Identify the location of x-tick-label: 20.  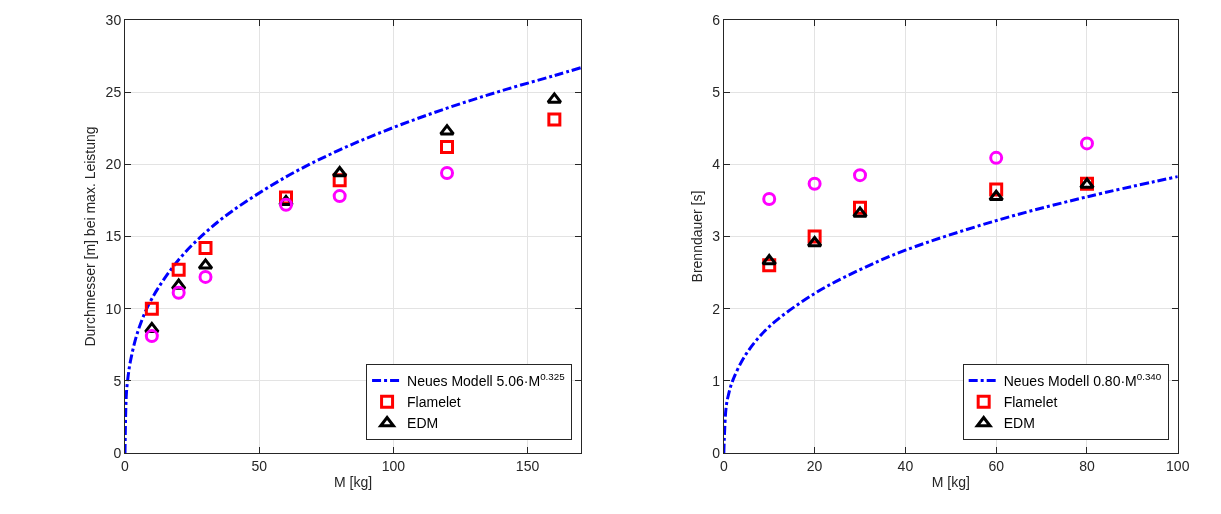
(814, 465).